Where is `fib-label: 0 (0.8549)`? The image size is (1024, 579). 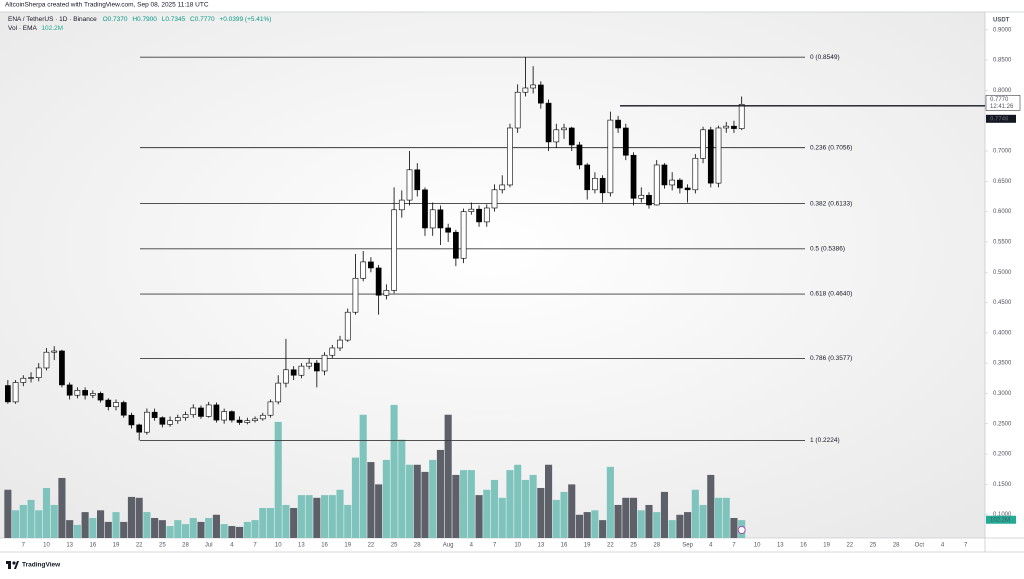
fib-label: 0 (0.8549) is located at coordinates (825, 57).